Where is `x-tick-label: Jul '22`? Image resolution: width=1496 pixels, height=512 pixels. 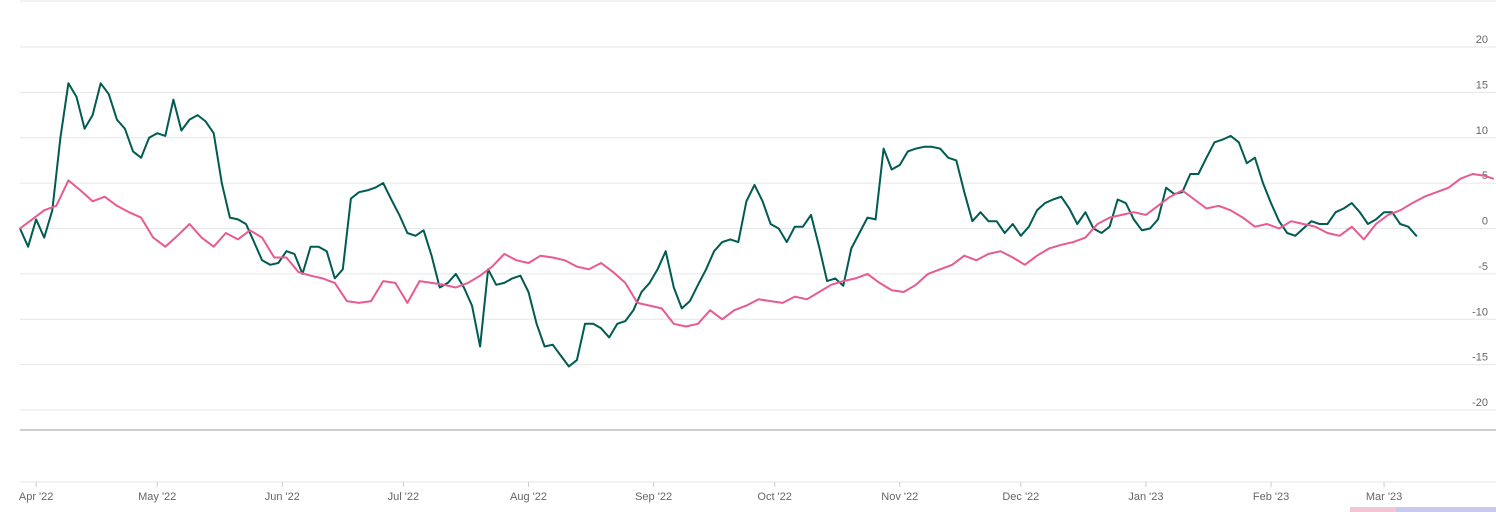
x-tick-label: Jul '22 is located at coordinates (403, 497).